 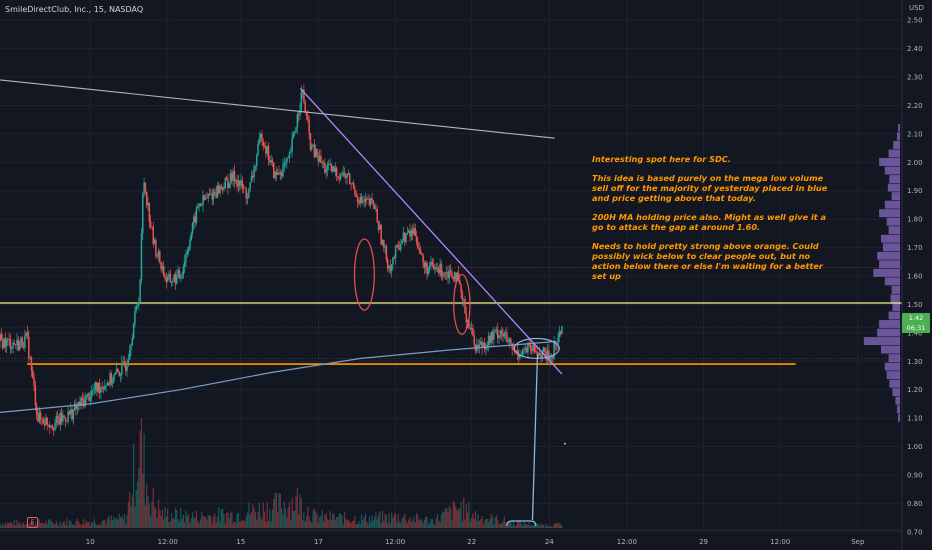 What do you see at coordinates (364, 274) in the screenshot?
I see `highlight-ellipse` at bounding box center [364, 274].